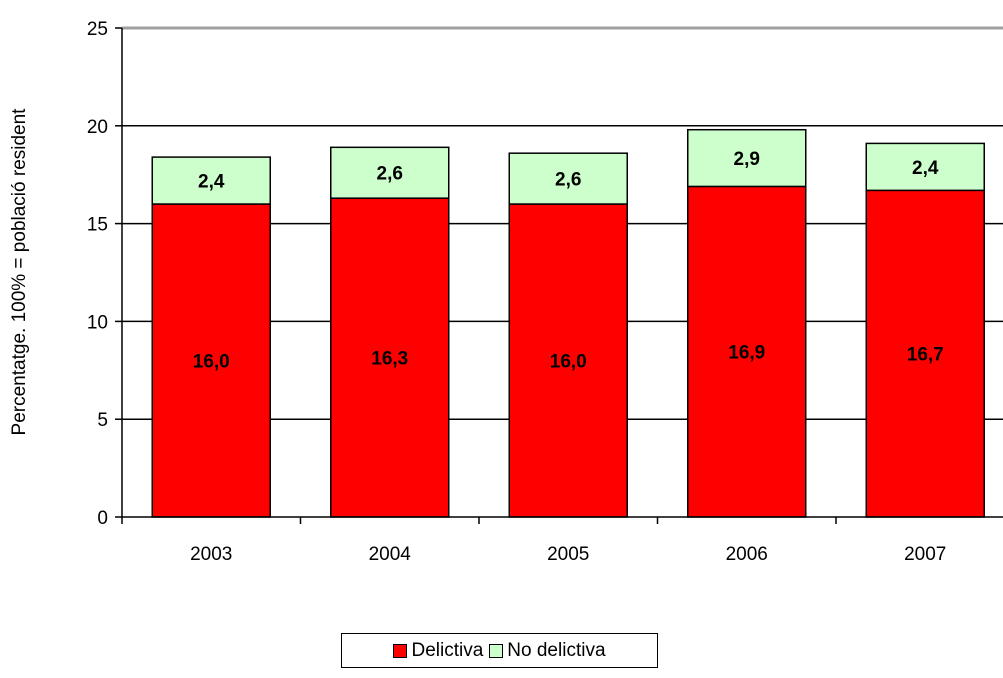 The image size is (1003, 678). I want to click on legend-label: Delictiva, so click(447, 650).